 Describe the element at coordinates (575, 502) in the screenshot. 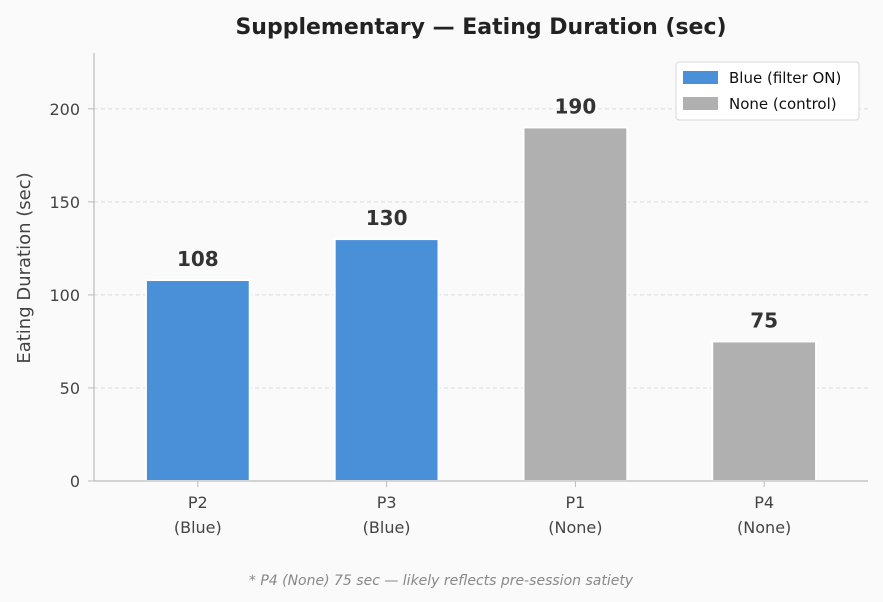

I see `x-tick-label: P1` at that location.